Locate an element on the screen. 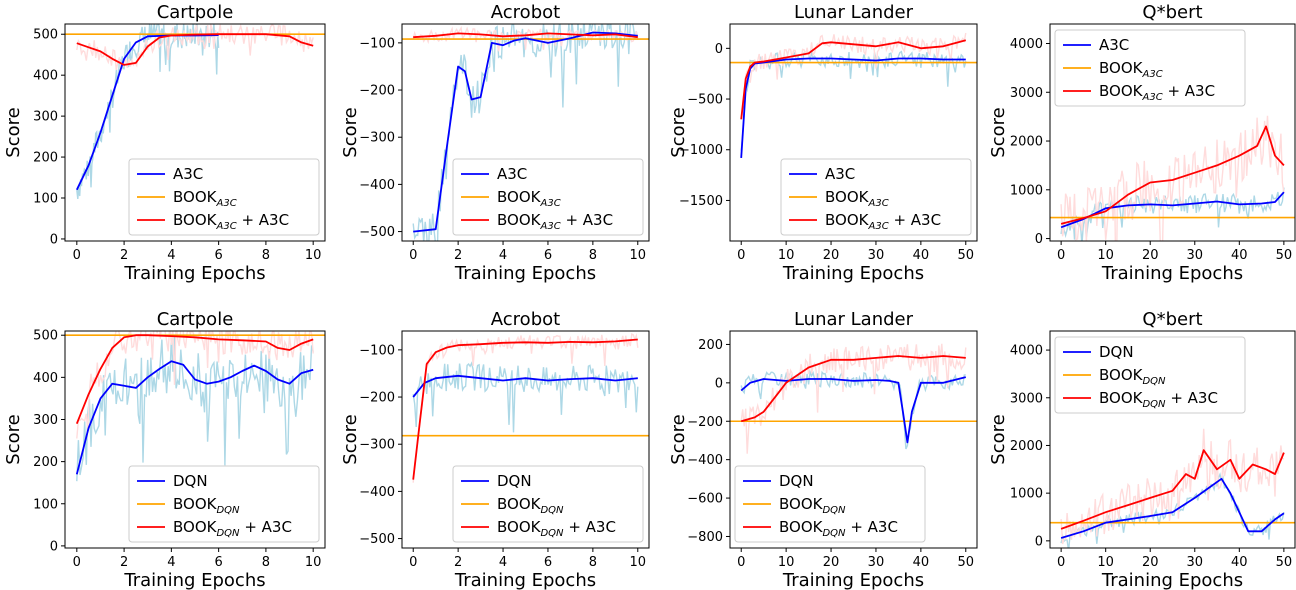 The image size is (1296, 590). y-tick-label: −400 is located at coordinates (377, 185).